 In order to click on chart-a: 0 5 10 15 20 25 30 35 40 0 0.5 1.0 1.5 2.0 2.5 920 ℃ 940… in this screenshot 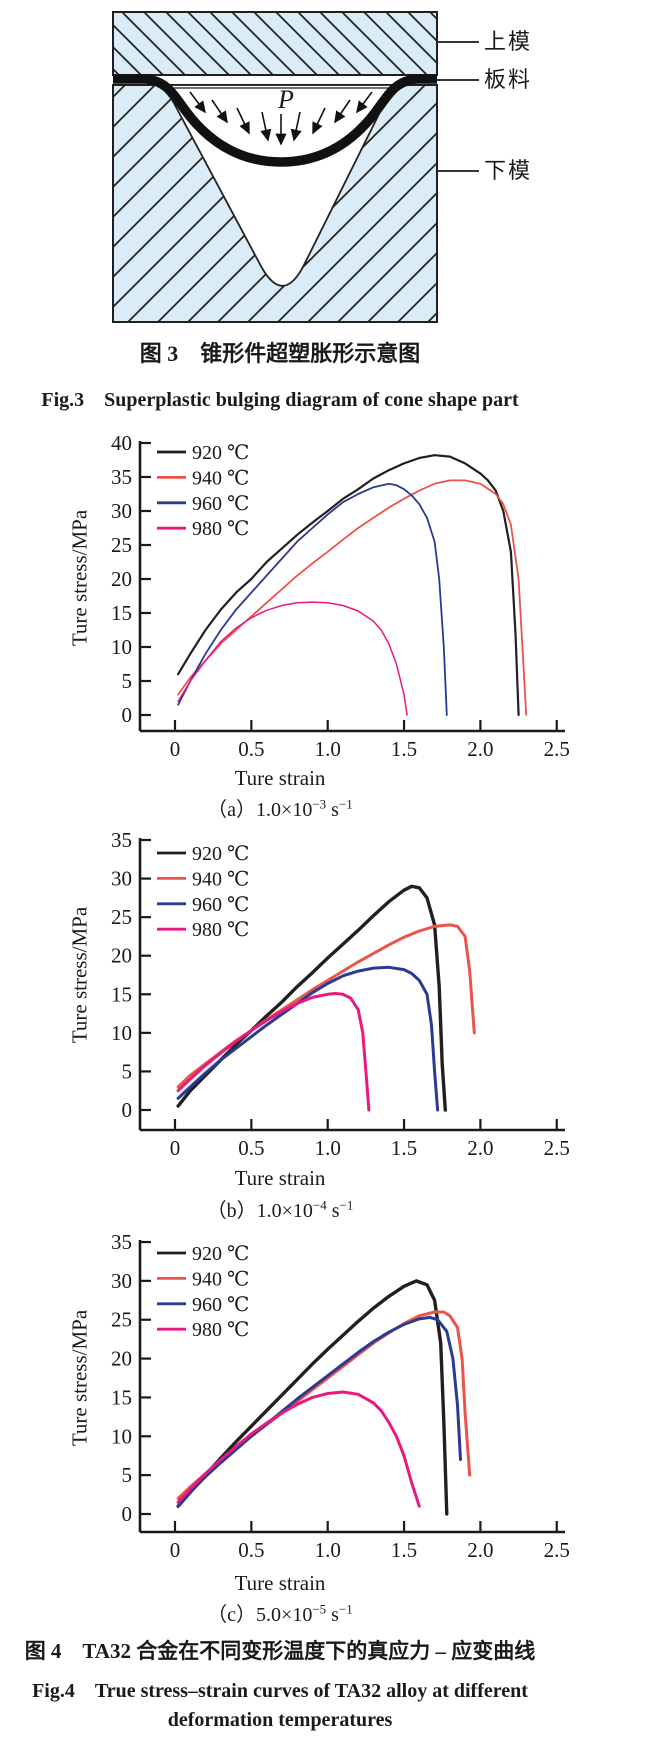, I will do `click(340, 596)`.